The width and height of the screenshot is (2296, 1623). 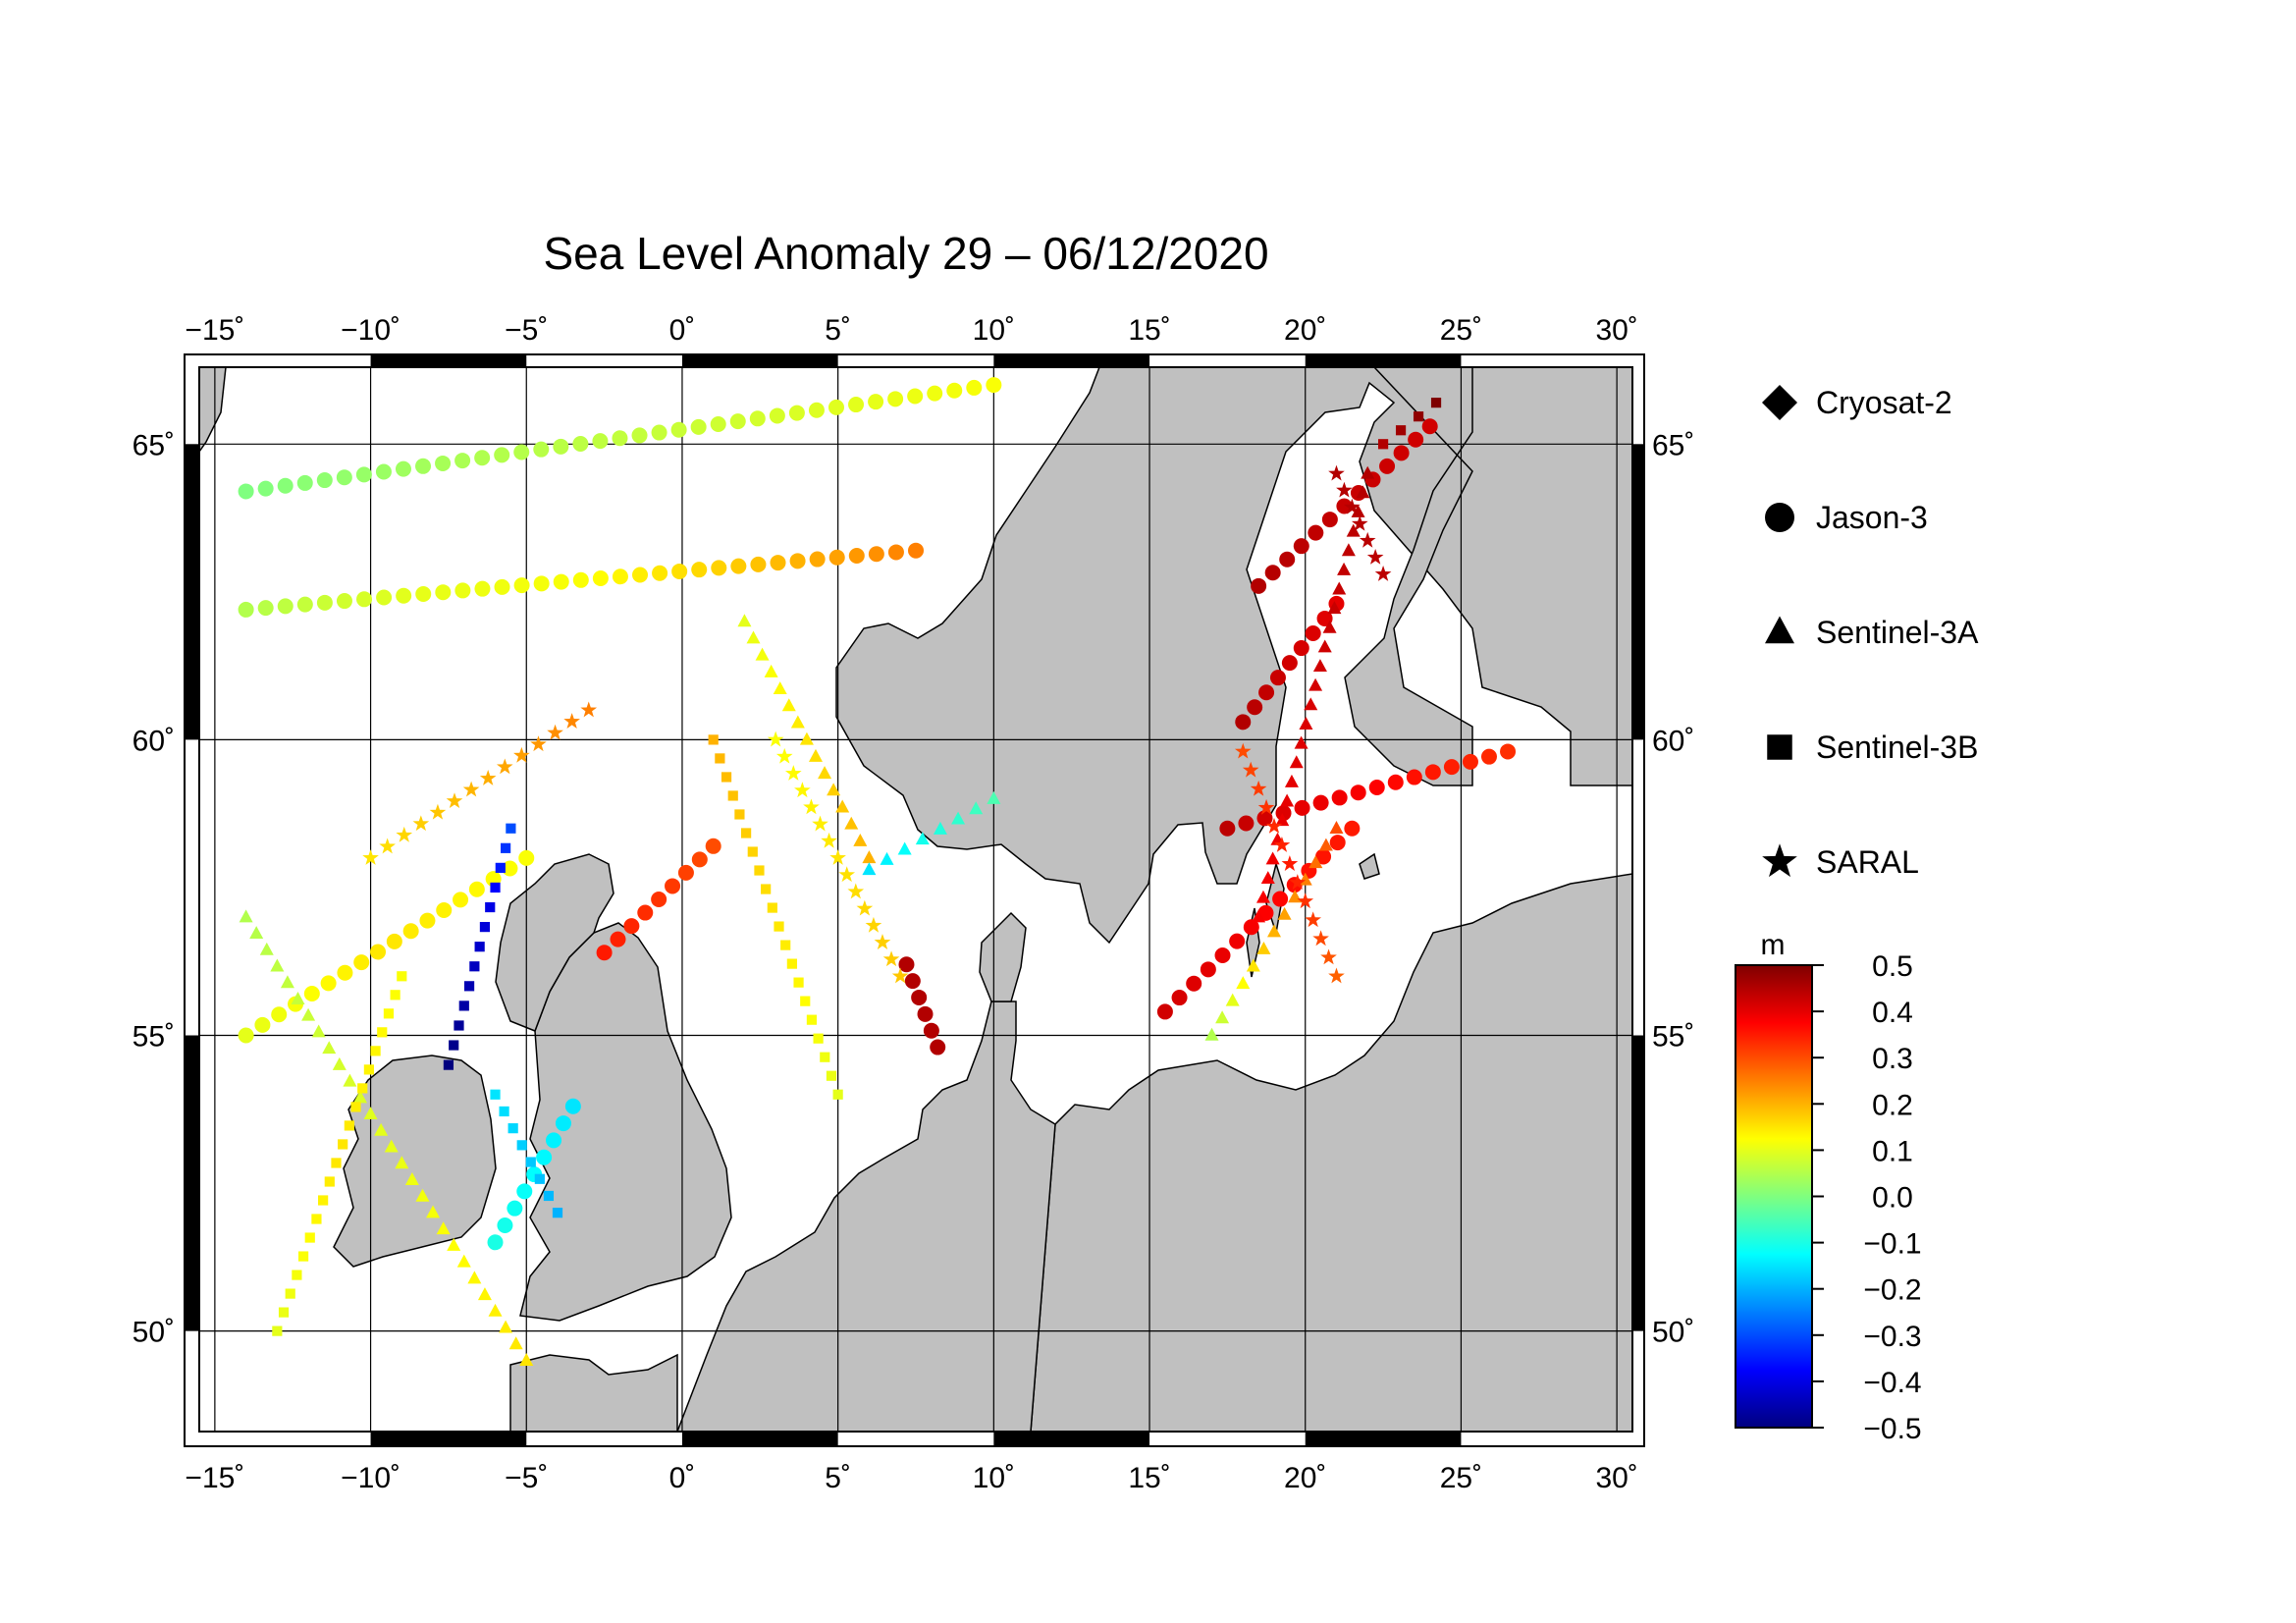 I want to click on colorbar-tick-label: 0.1, so click(x=1892, y=1151).